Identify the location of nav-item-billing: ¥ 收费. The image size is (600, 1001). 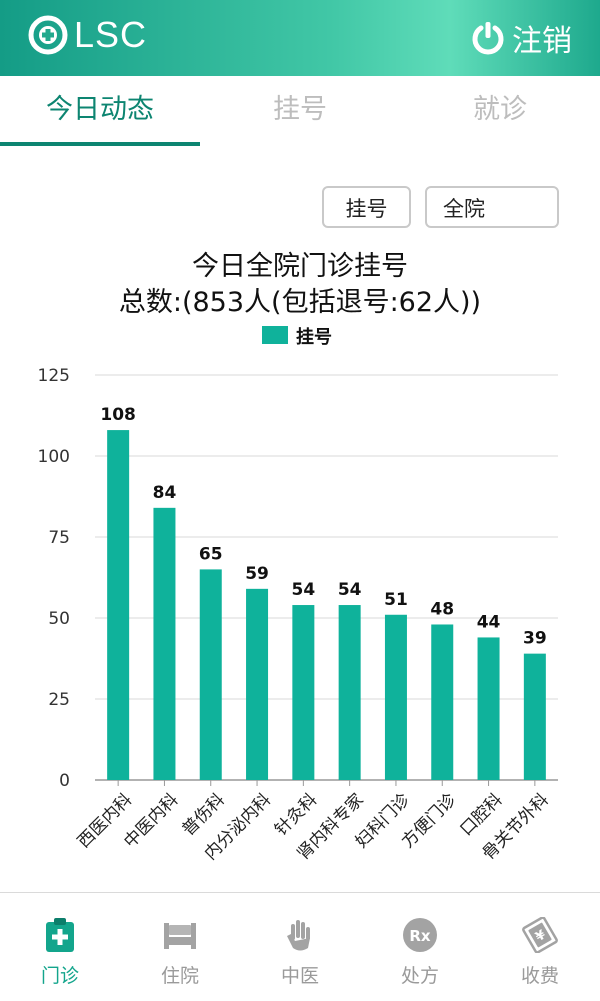
(540, 947).